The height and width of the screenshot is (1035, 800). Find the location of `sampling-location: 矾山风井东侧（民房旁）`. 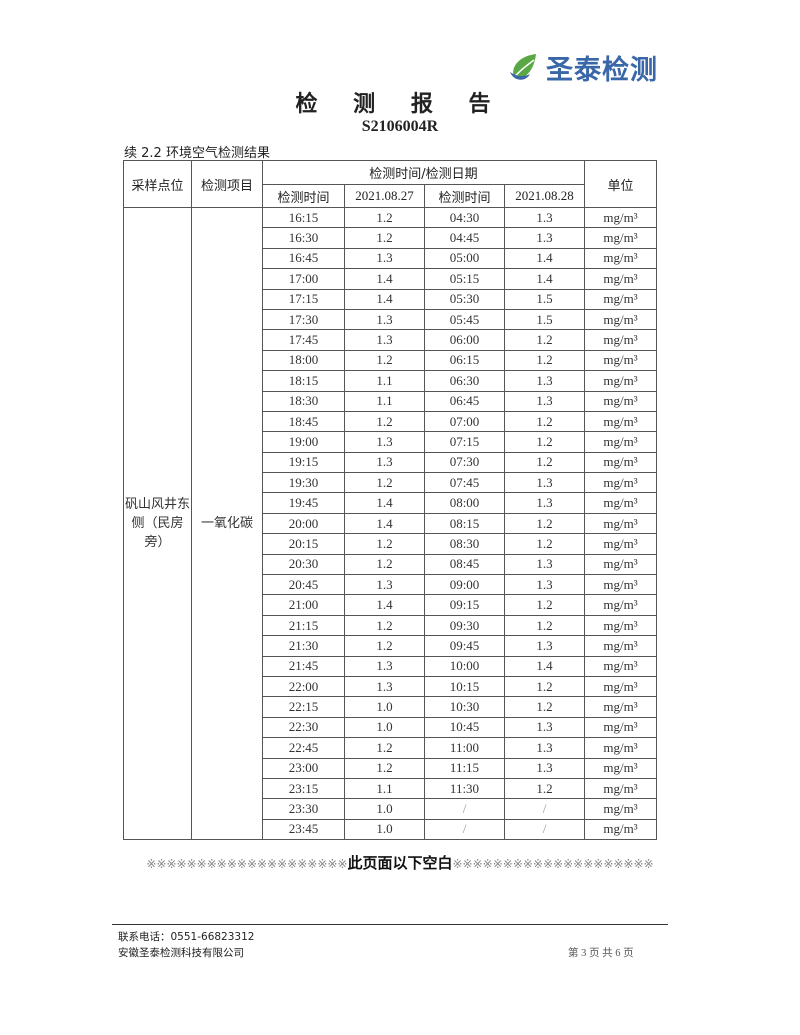

sampling-location: 矾山风井东侧（民房旁） is located at coordinates (157, 523).